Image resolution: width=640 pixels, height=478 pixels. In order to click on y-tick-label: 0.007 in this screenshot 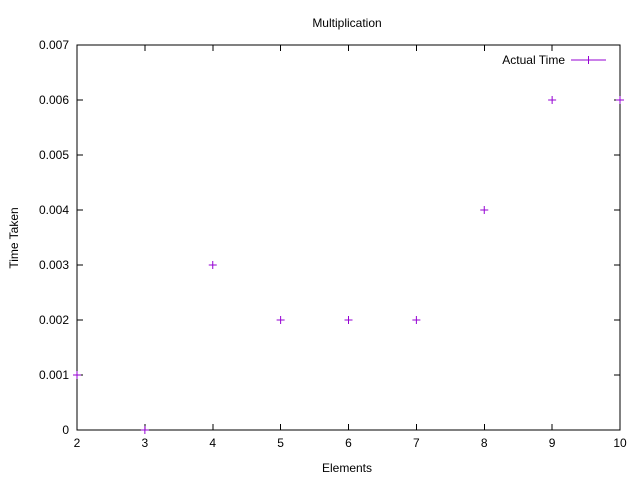, I will do `click(54, 45)`.